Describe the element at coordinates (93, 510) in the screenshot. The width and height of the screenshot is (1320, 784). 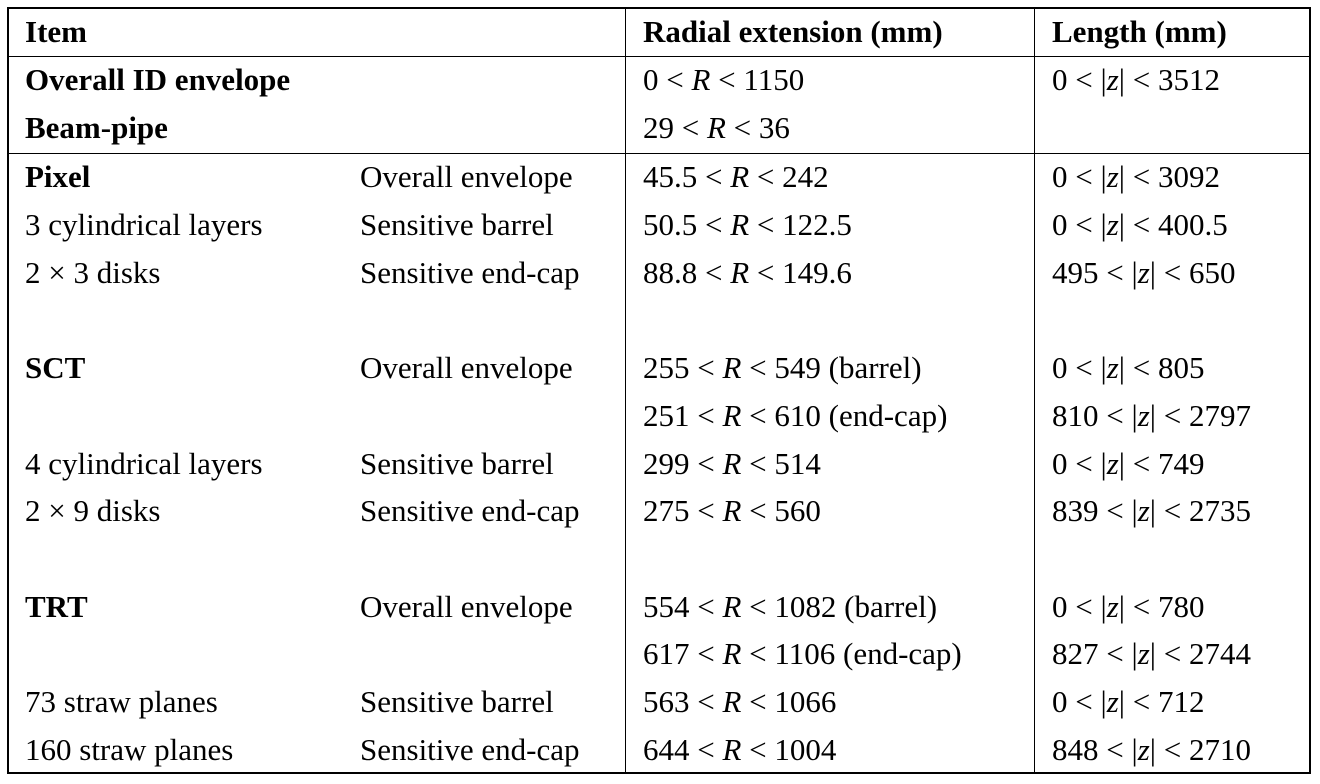
I see `cell-item: 2 × 9 disks` at that location.